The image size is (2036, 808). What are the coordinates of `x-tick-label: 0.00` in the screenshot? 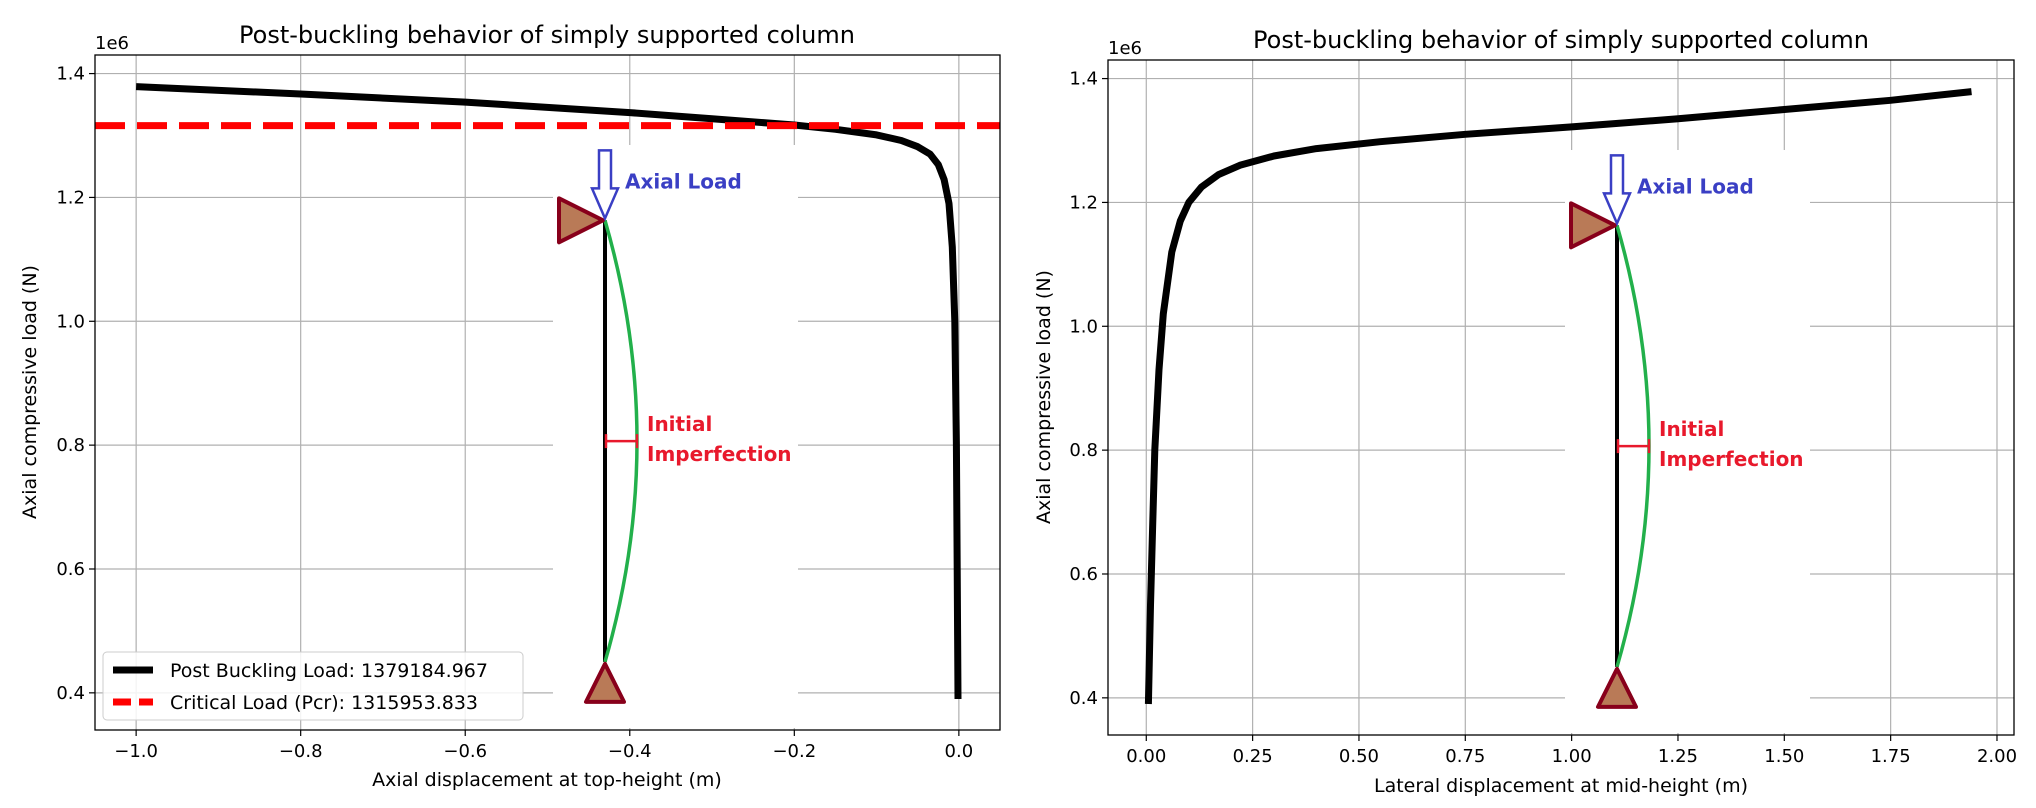 It's located at (1146, 756).